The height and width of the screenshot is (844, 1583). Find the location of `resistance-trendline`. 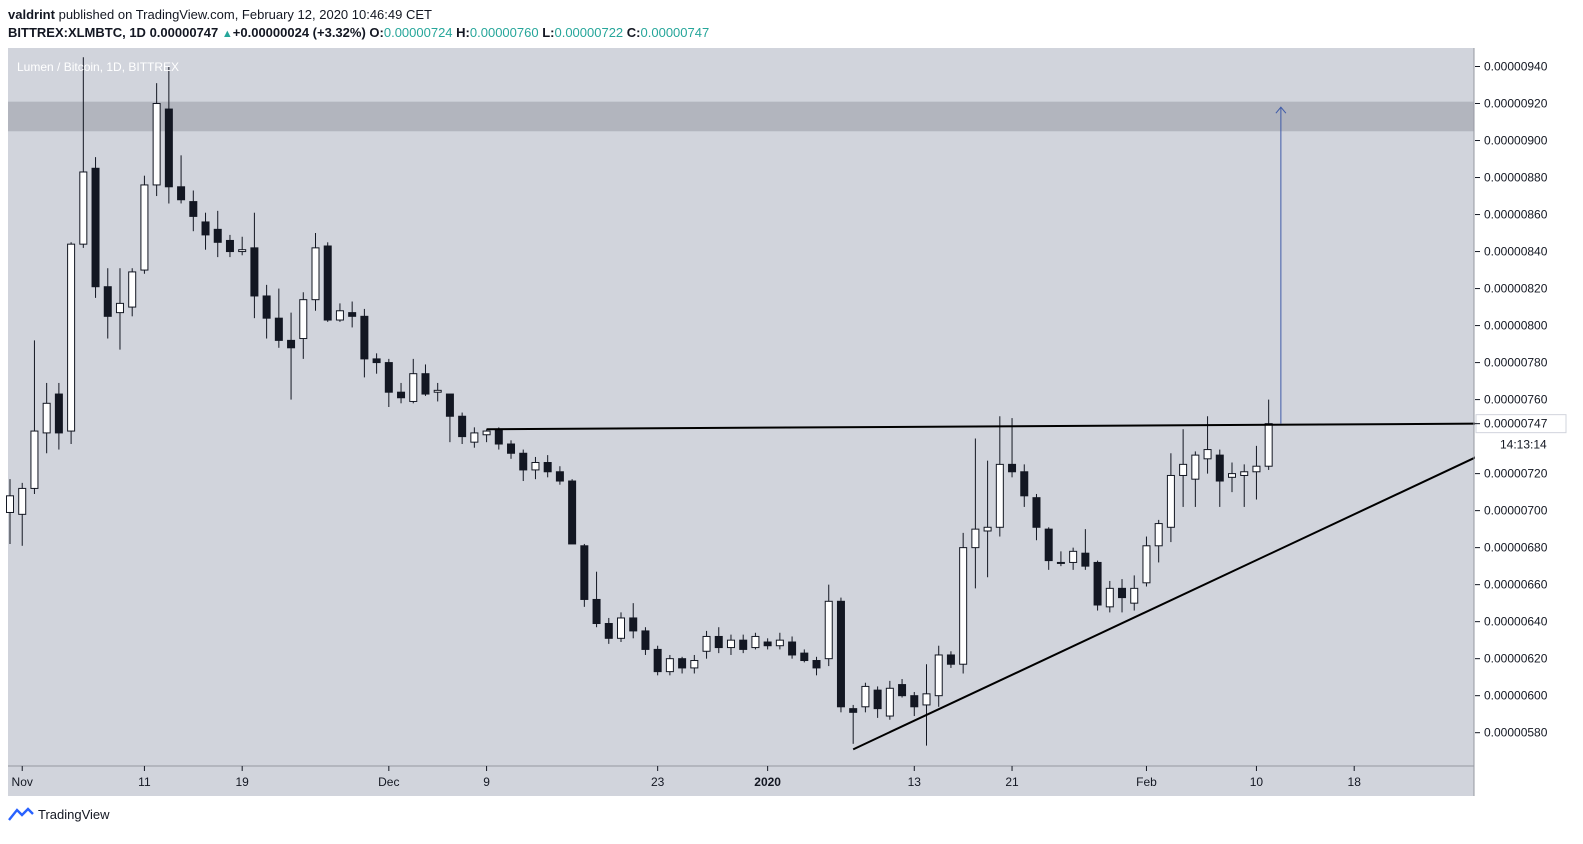

resistance-trendline is located at coordinates (981, 426).